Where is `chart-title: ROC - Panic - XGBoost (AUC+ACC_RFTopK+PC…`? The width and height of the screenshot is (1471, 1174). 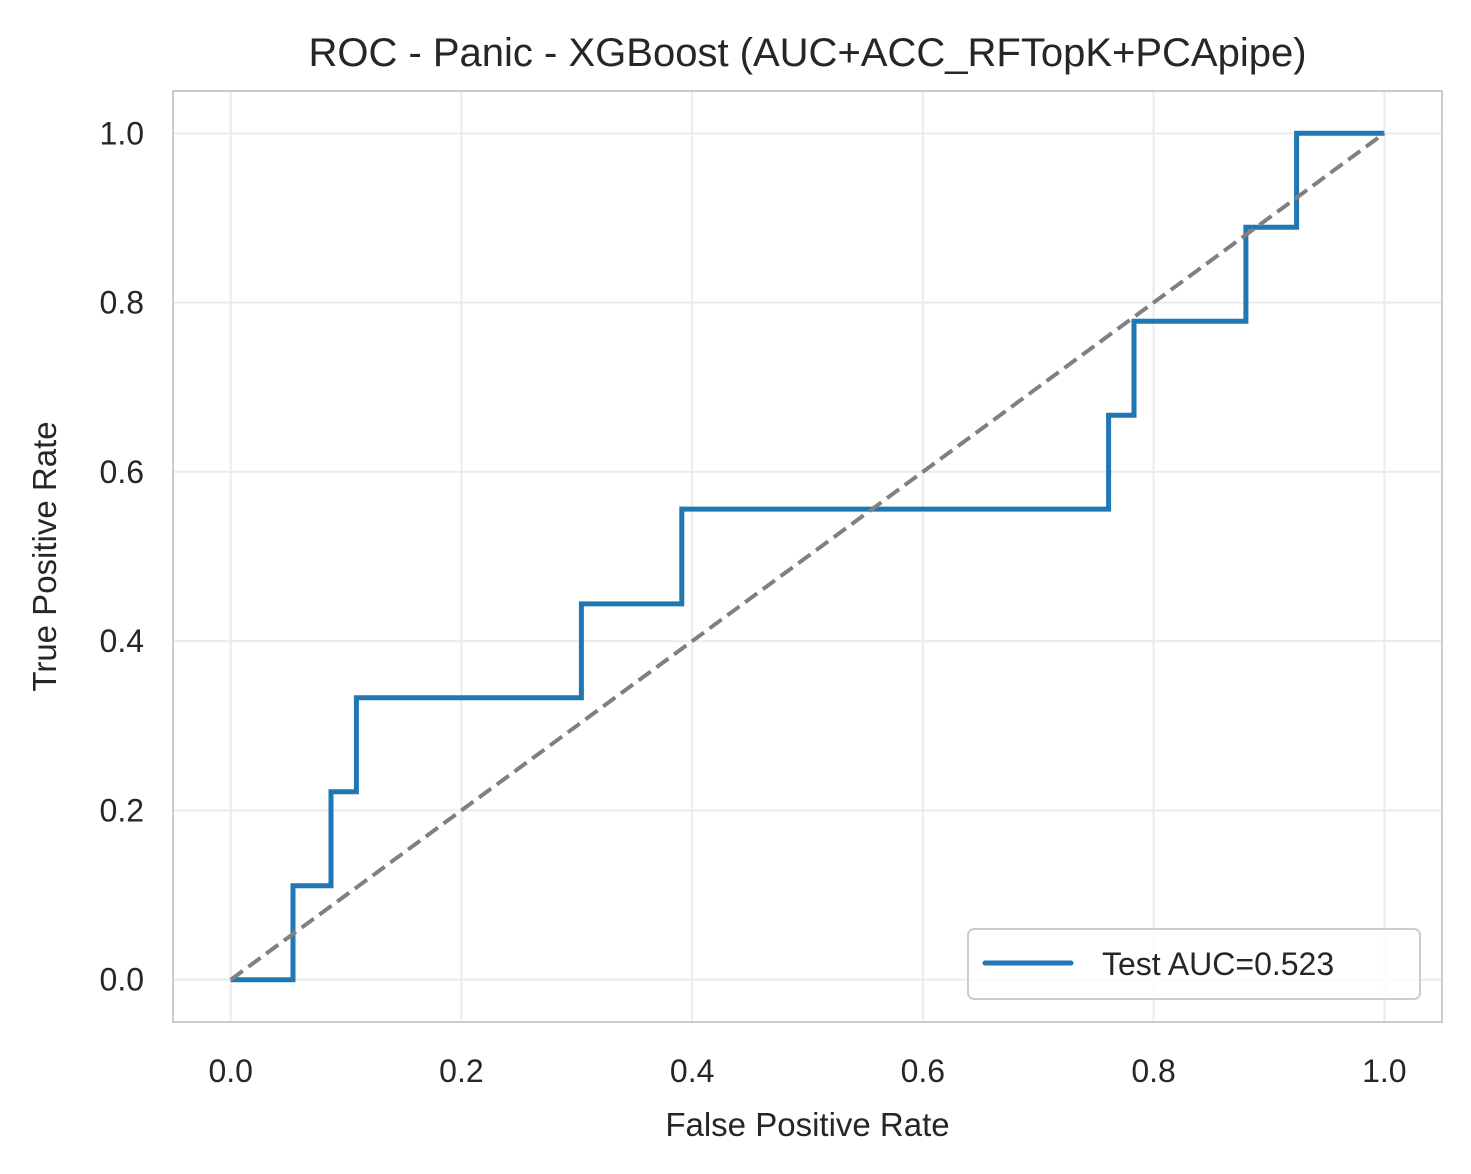 chart-title: ROC - Panic - XGBoost (AUC+ACC_RFTopK+PC… is located at coordinates (807, 53).